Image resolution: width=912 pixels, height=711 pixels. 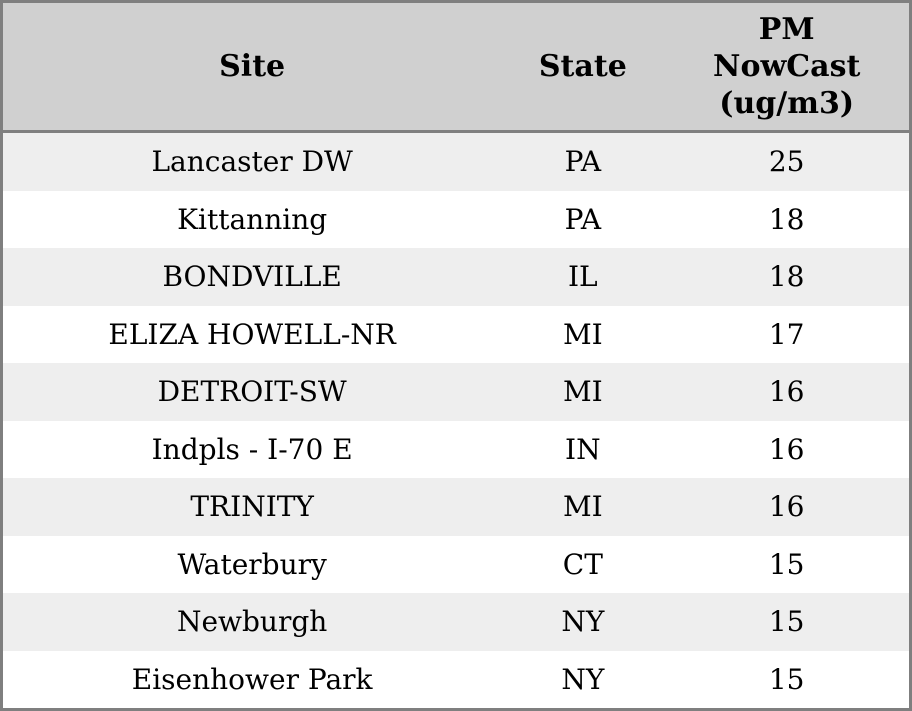 What do you see at coordinates (582, 564) in the screenshot?
I see `state-cell: CT` at bounding box center [582, 564].